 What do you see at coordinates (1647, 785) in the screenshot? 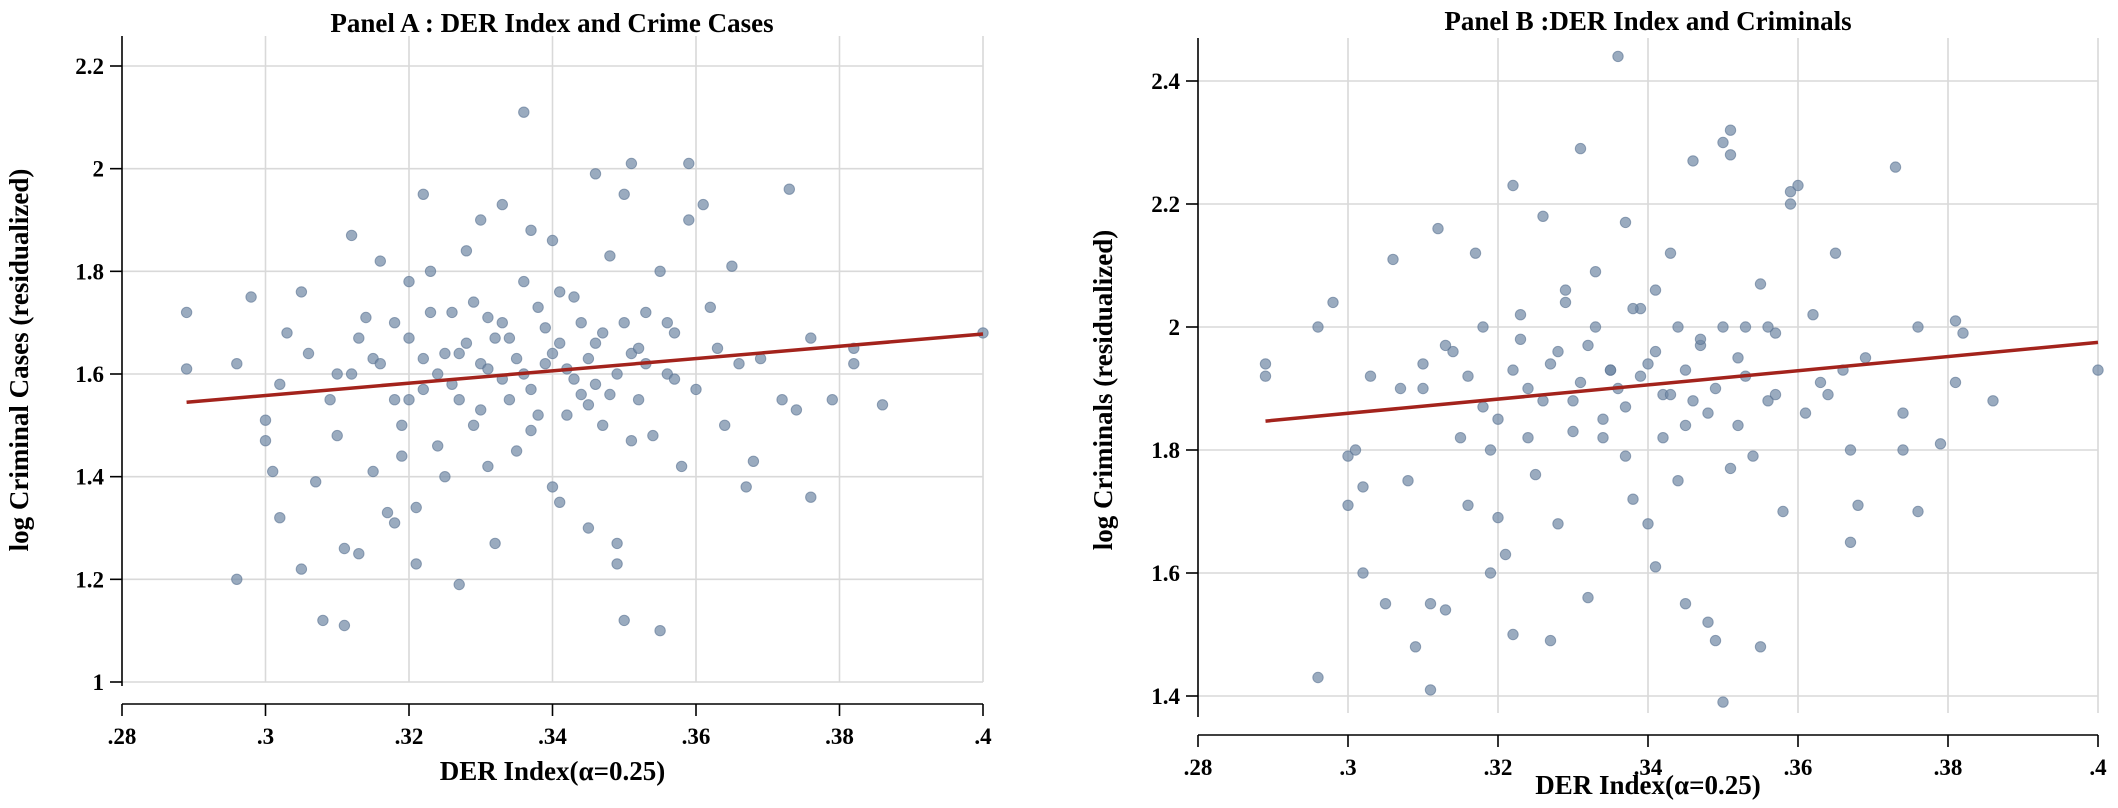
I see `x-axis-label: DER Index(α=0.25)` at bounding box center [1647, 785].